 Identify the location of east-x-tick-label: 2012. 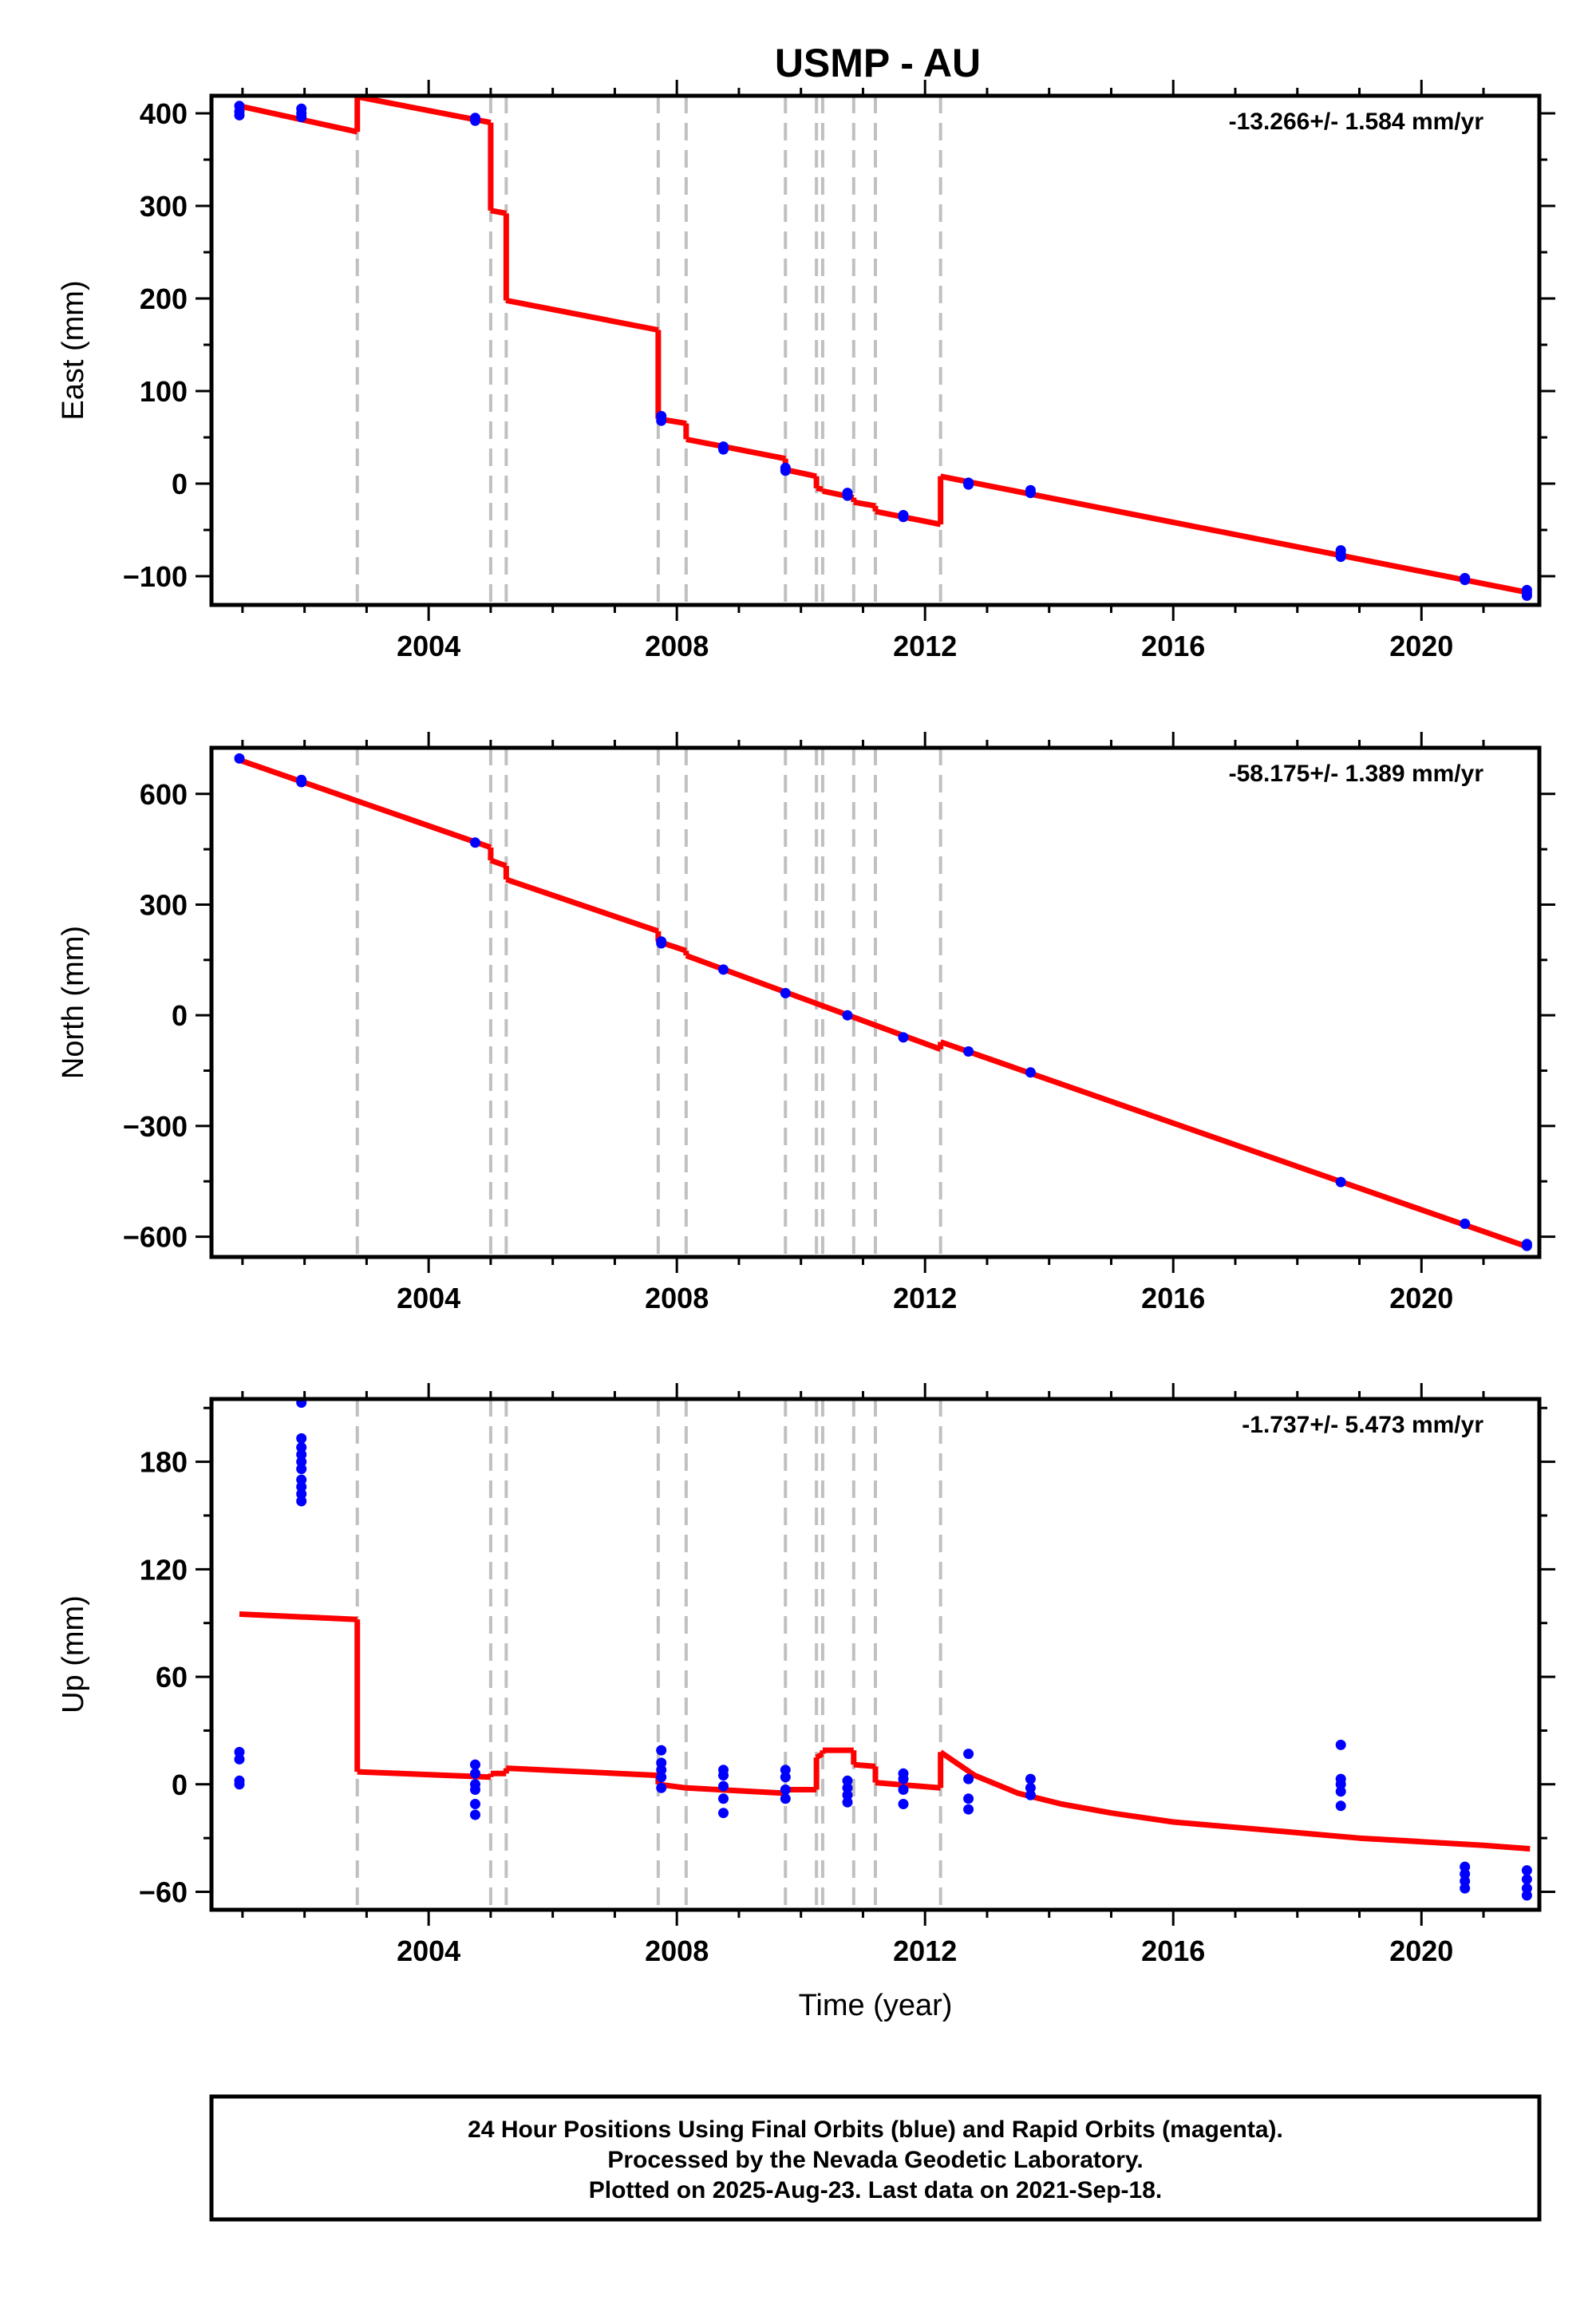
(925, 646).